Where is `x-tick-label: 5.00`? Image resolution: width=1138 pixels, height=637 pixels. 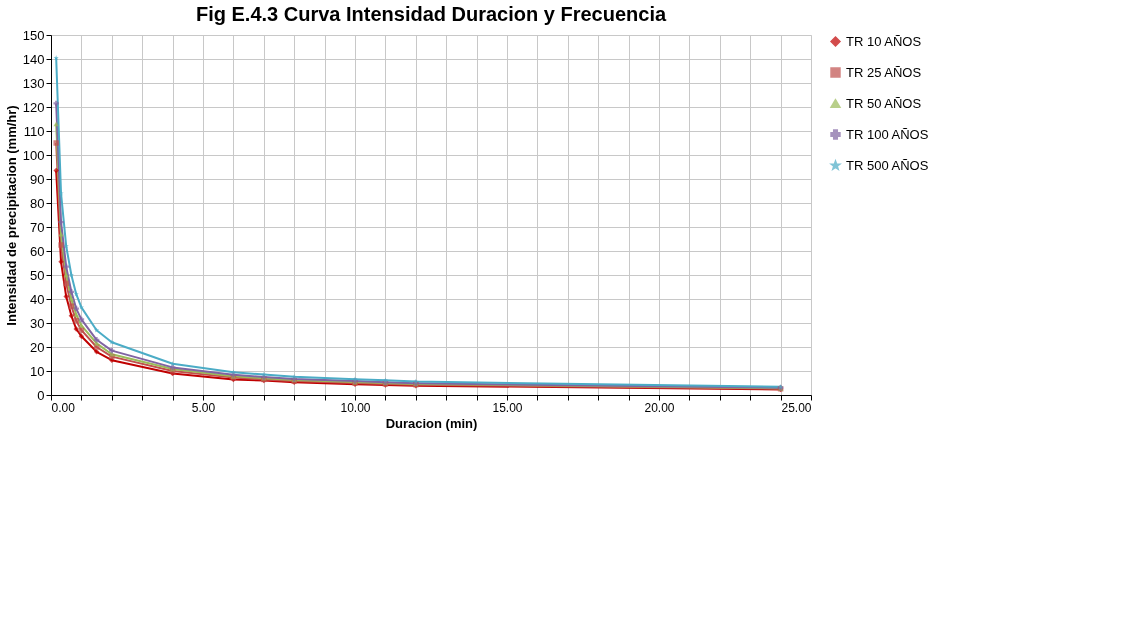
x-tick-label: 5.00 is located at coordinates (203, 407).